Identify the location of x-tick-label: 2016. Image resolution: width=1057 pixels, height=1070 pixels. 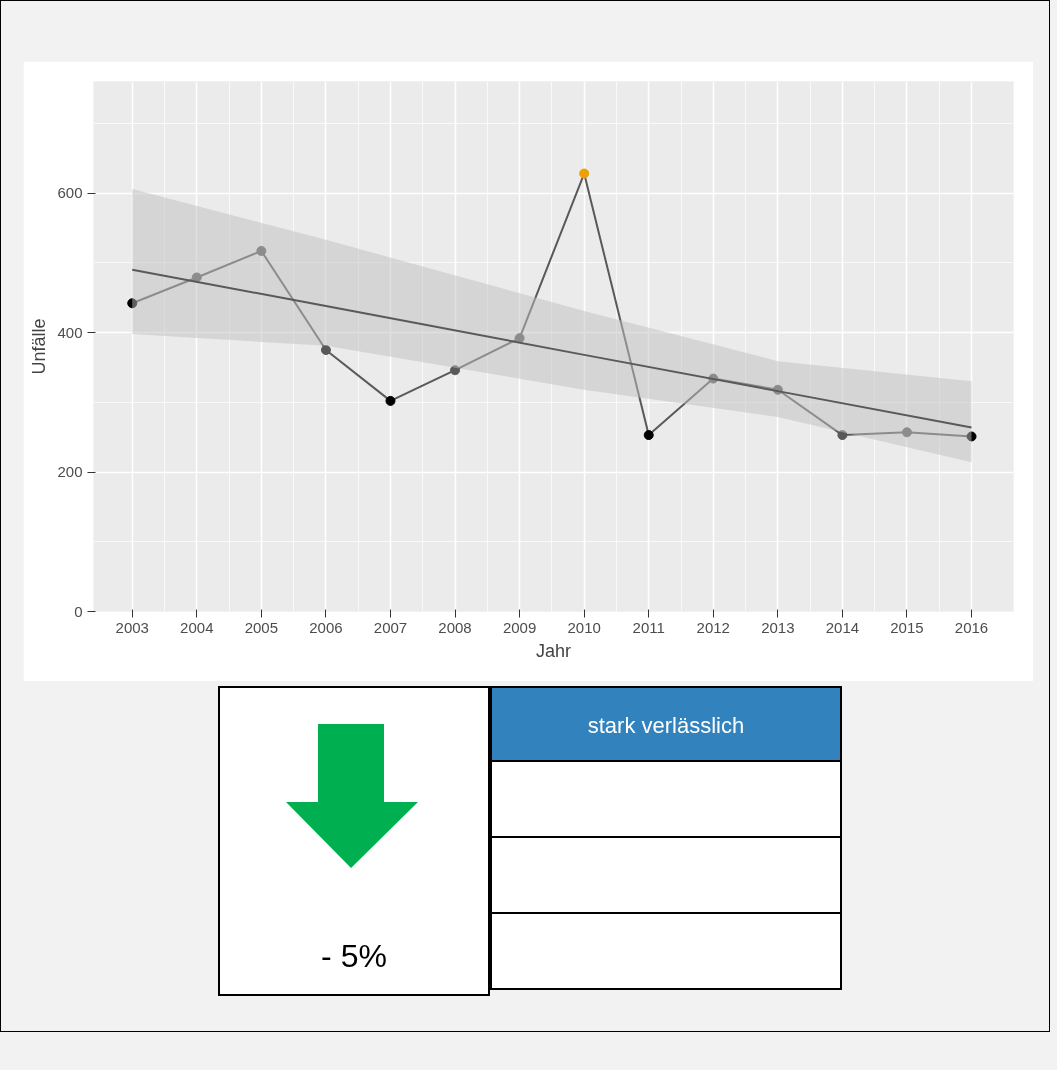
(971, 627).